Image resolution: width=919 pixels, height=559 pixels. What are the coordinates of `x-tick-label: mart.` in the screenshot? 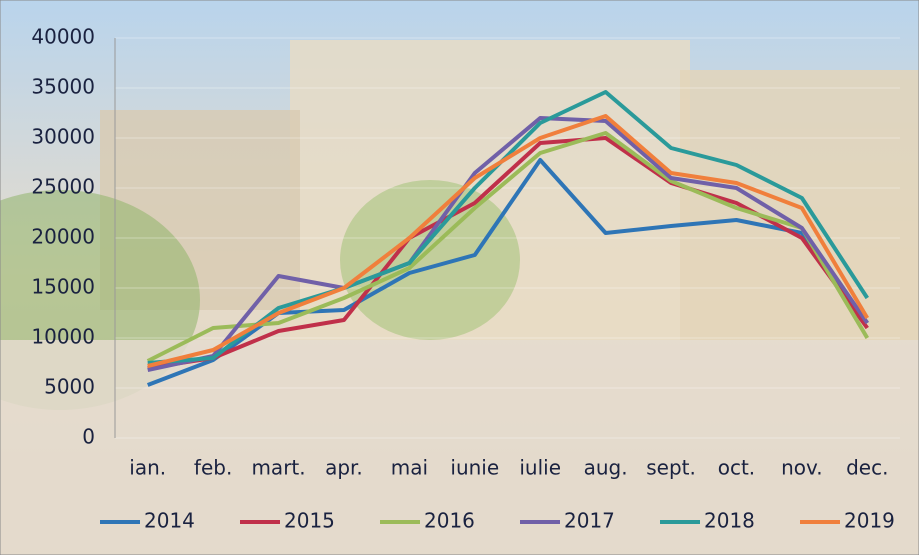 It's located at (278, 468).